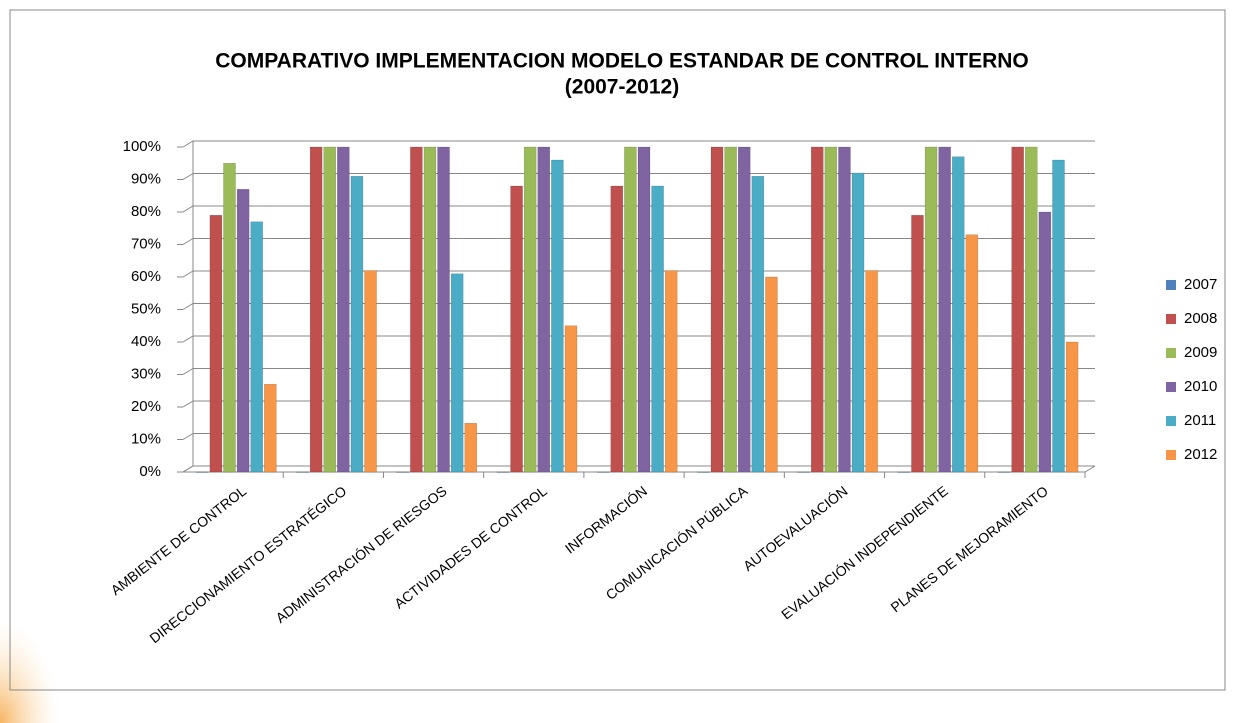  Describe the element at coordinates (146, 211) in the screenshot. I see `y-tick-label: 80%` at that location.